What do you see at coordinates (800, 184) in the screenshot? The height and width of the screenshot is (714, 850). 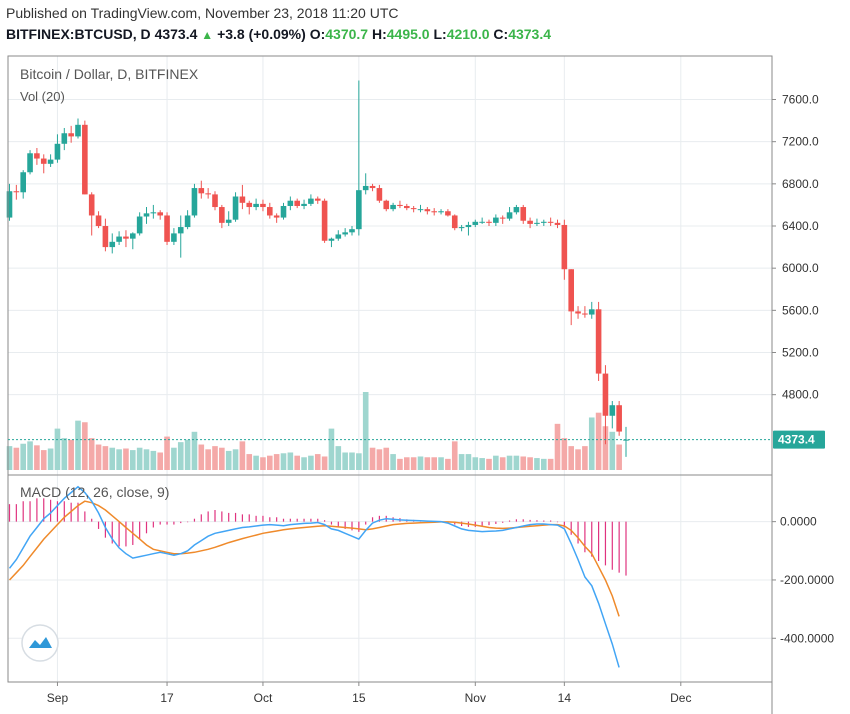 I see `price-tick-label: 6800.0` at bounding box center [800, 184].